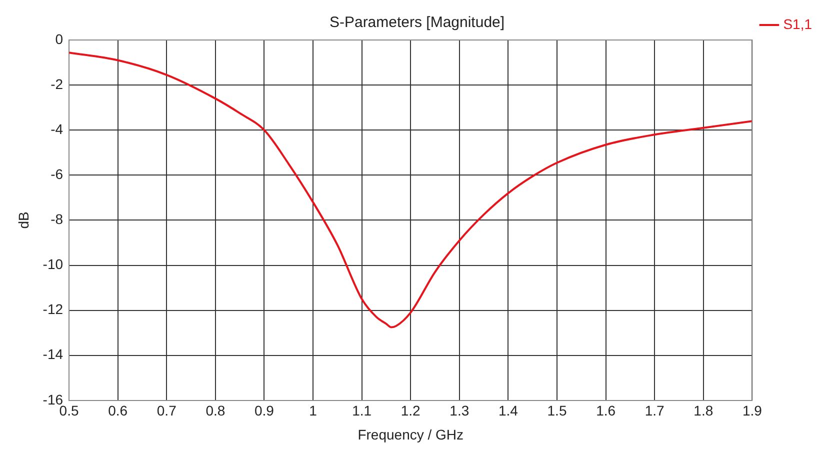  What do you see at coordinates (166, 410) in the screenshot?
I see `x-tick-label: 0.7` at bounding box center [166, 410].